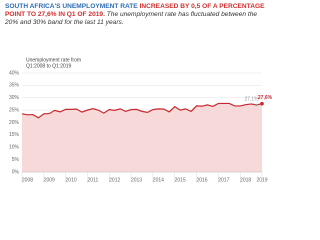 This screenshot has height=240, width=320. What do you see at coordinates (265, 98) in the screenshot?
I see `value-label: 27,6%` at bounding box center [265, 98].